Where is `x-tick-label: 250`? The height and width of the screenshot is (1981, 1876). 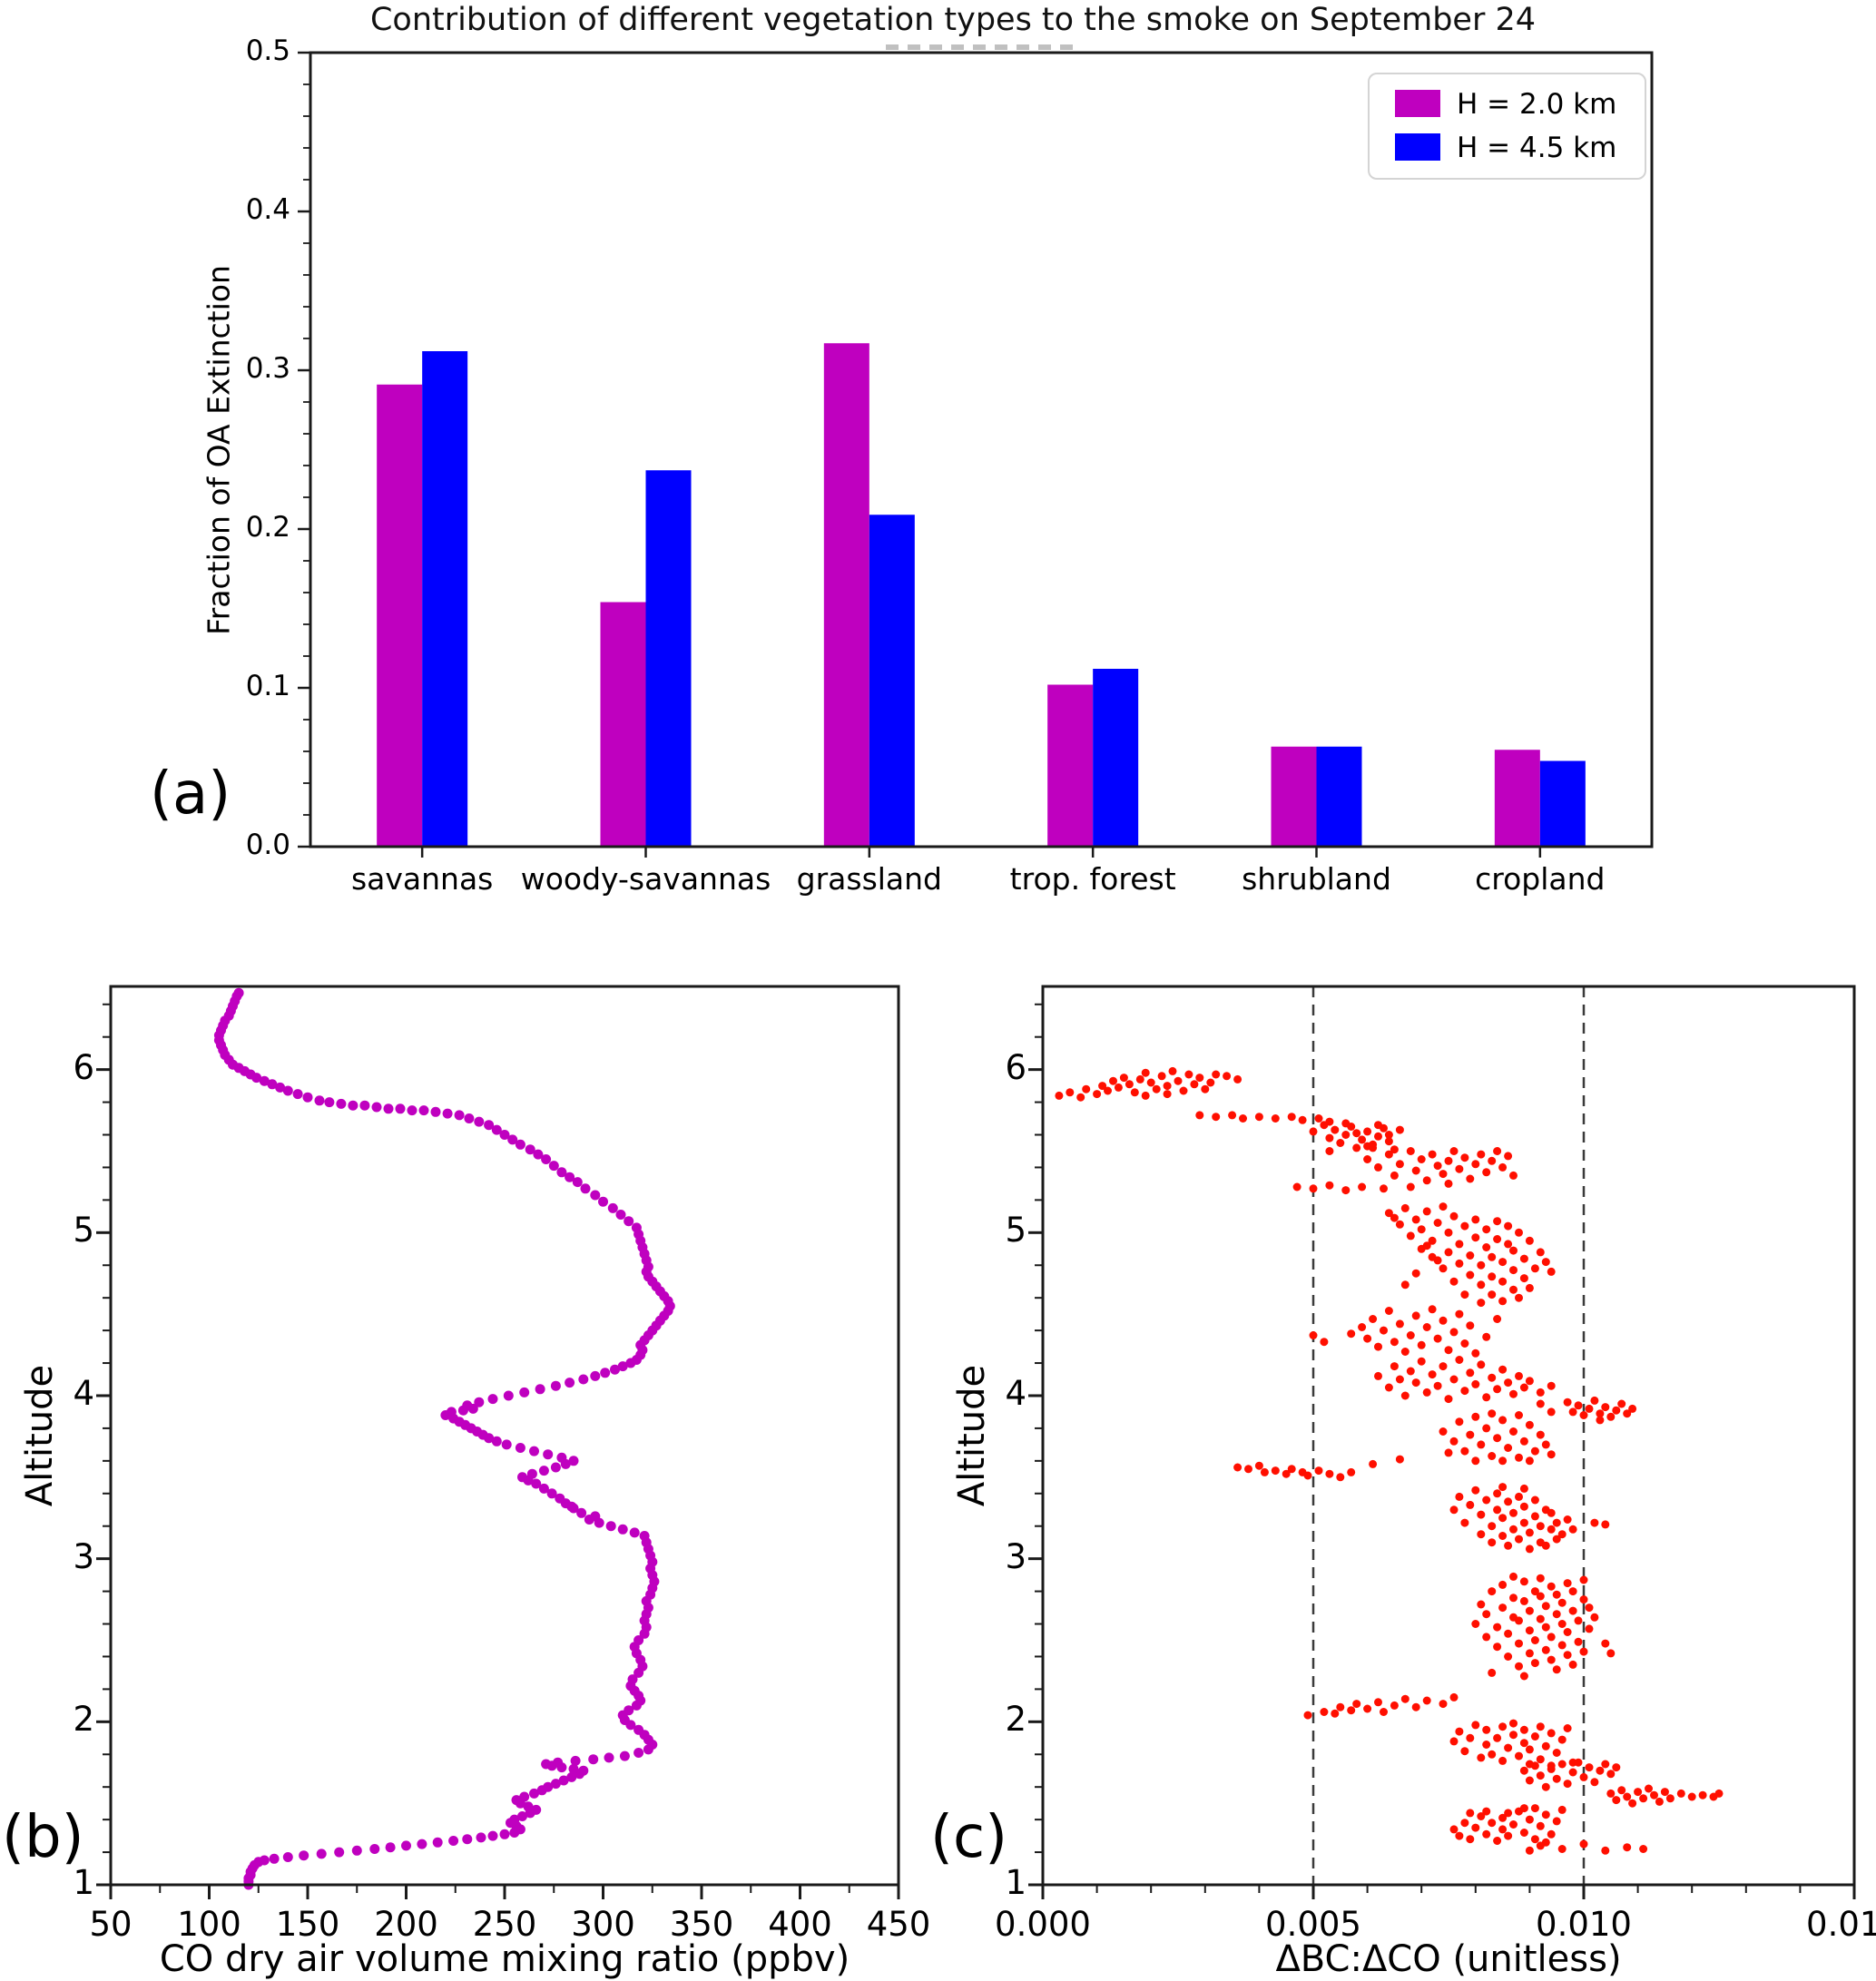
x-tick-label: 250 is located at coordinates (505, 1924).